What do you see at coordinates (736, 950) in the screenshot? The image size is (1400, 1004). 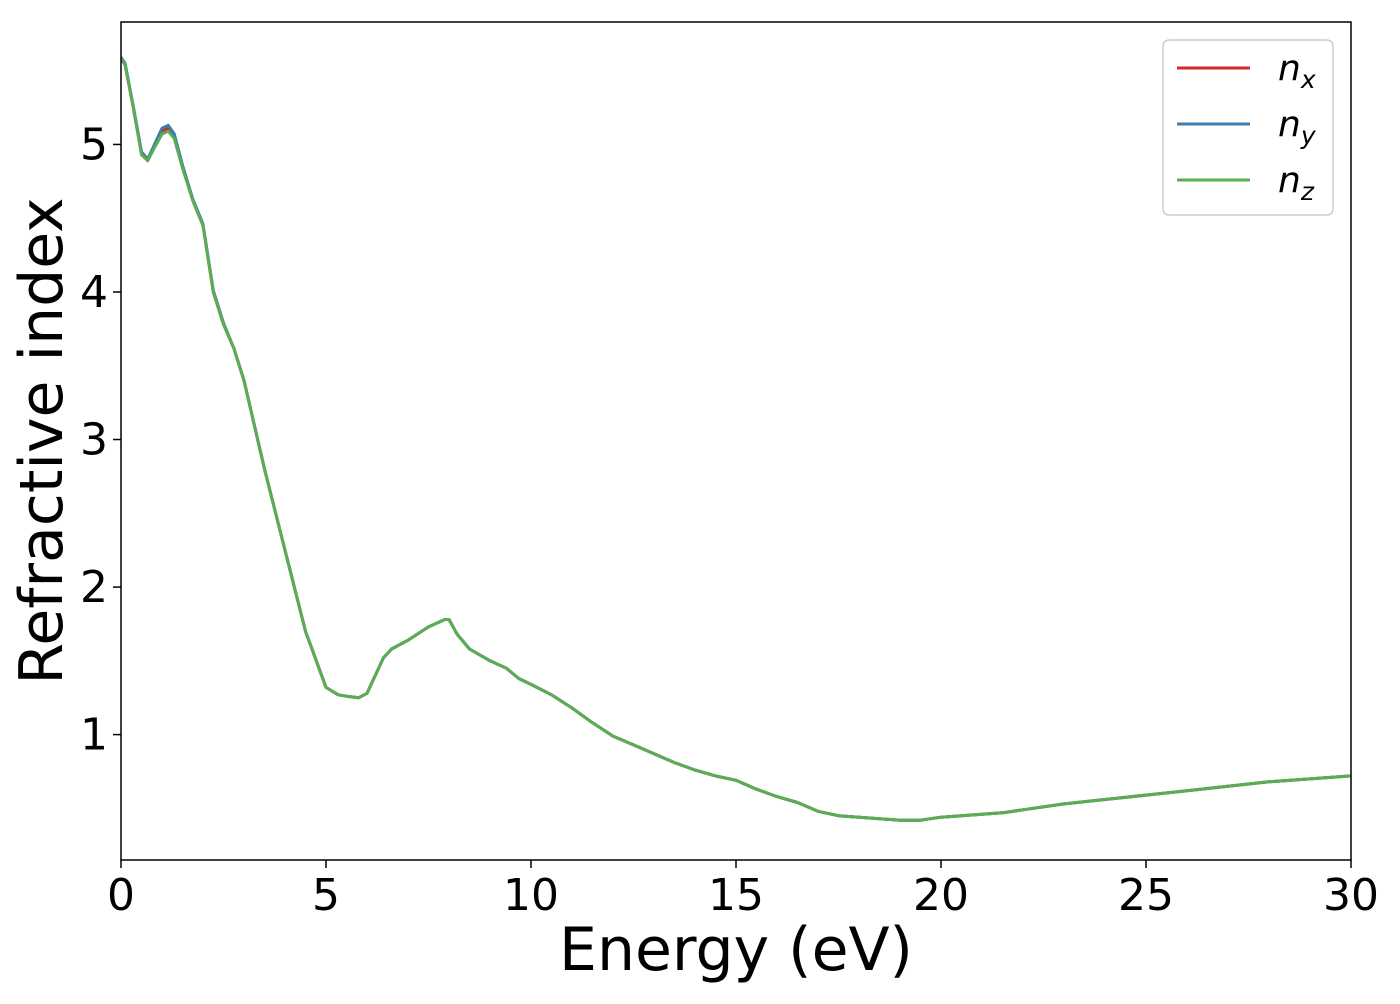 I see `x-axis-title: Energy (eV)` at bounding box center [736, 950].